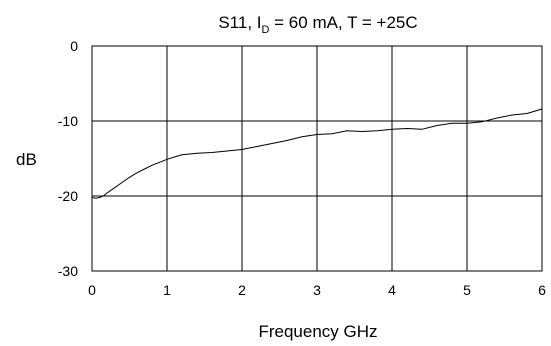  What do you see at coordinates (242, 290) in the screenshot?
I see `x-tick-label: 2` at bounding box center [242, 290].